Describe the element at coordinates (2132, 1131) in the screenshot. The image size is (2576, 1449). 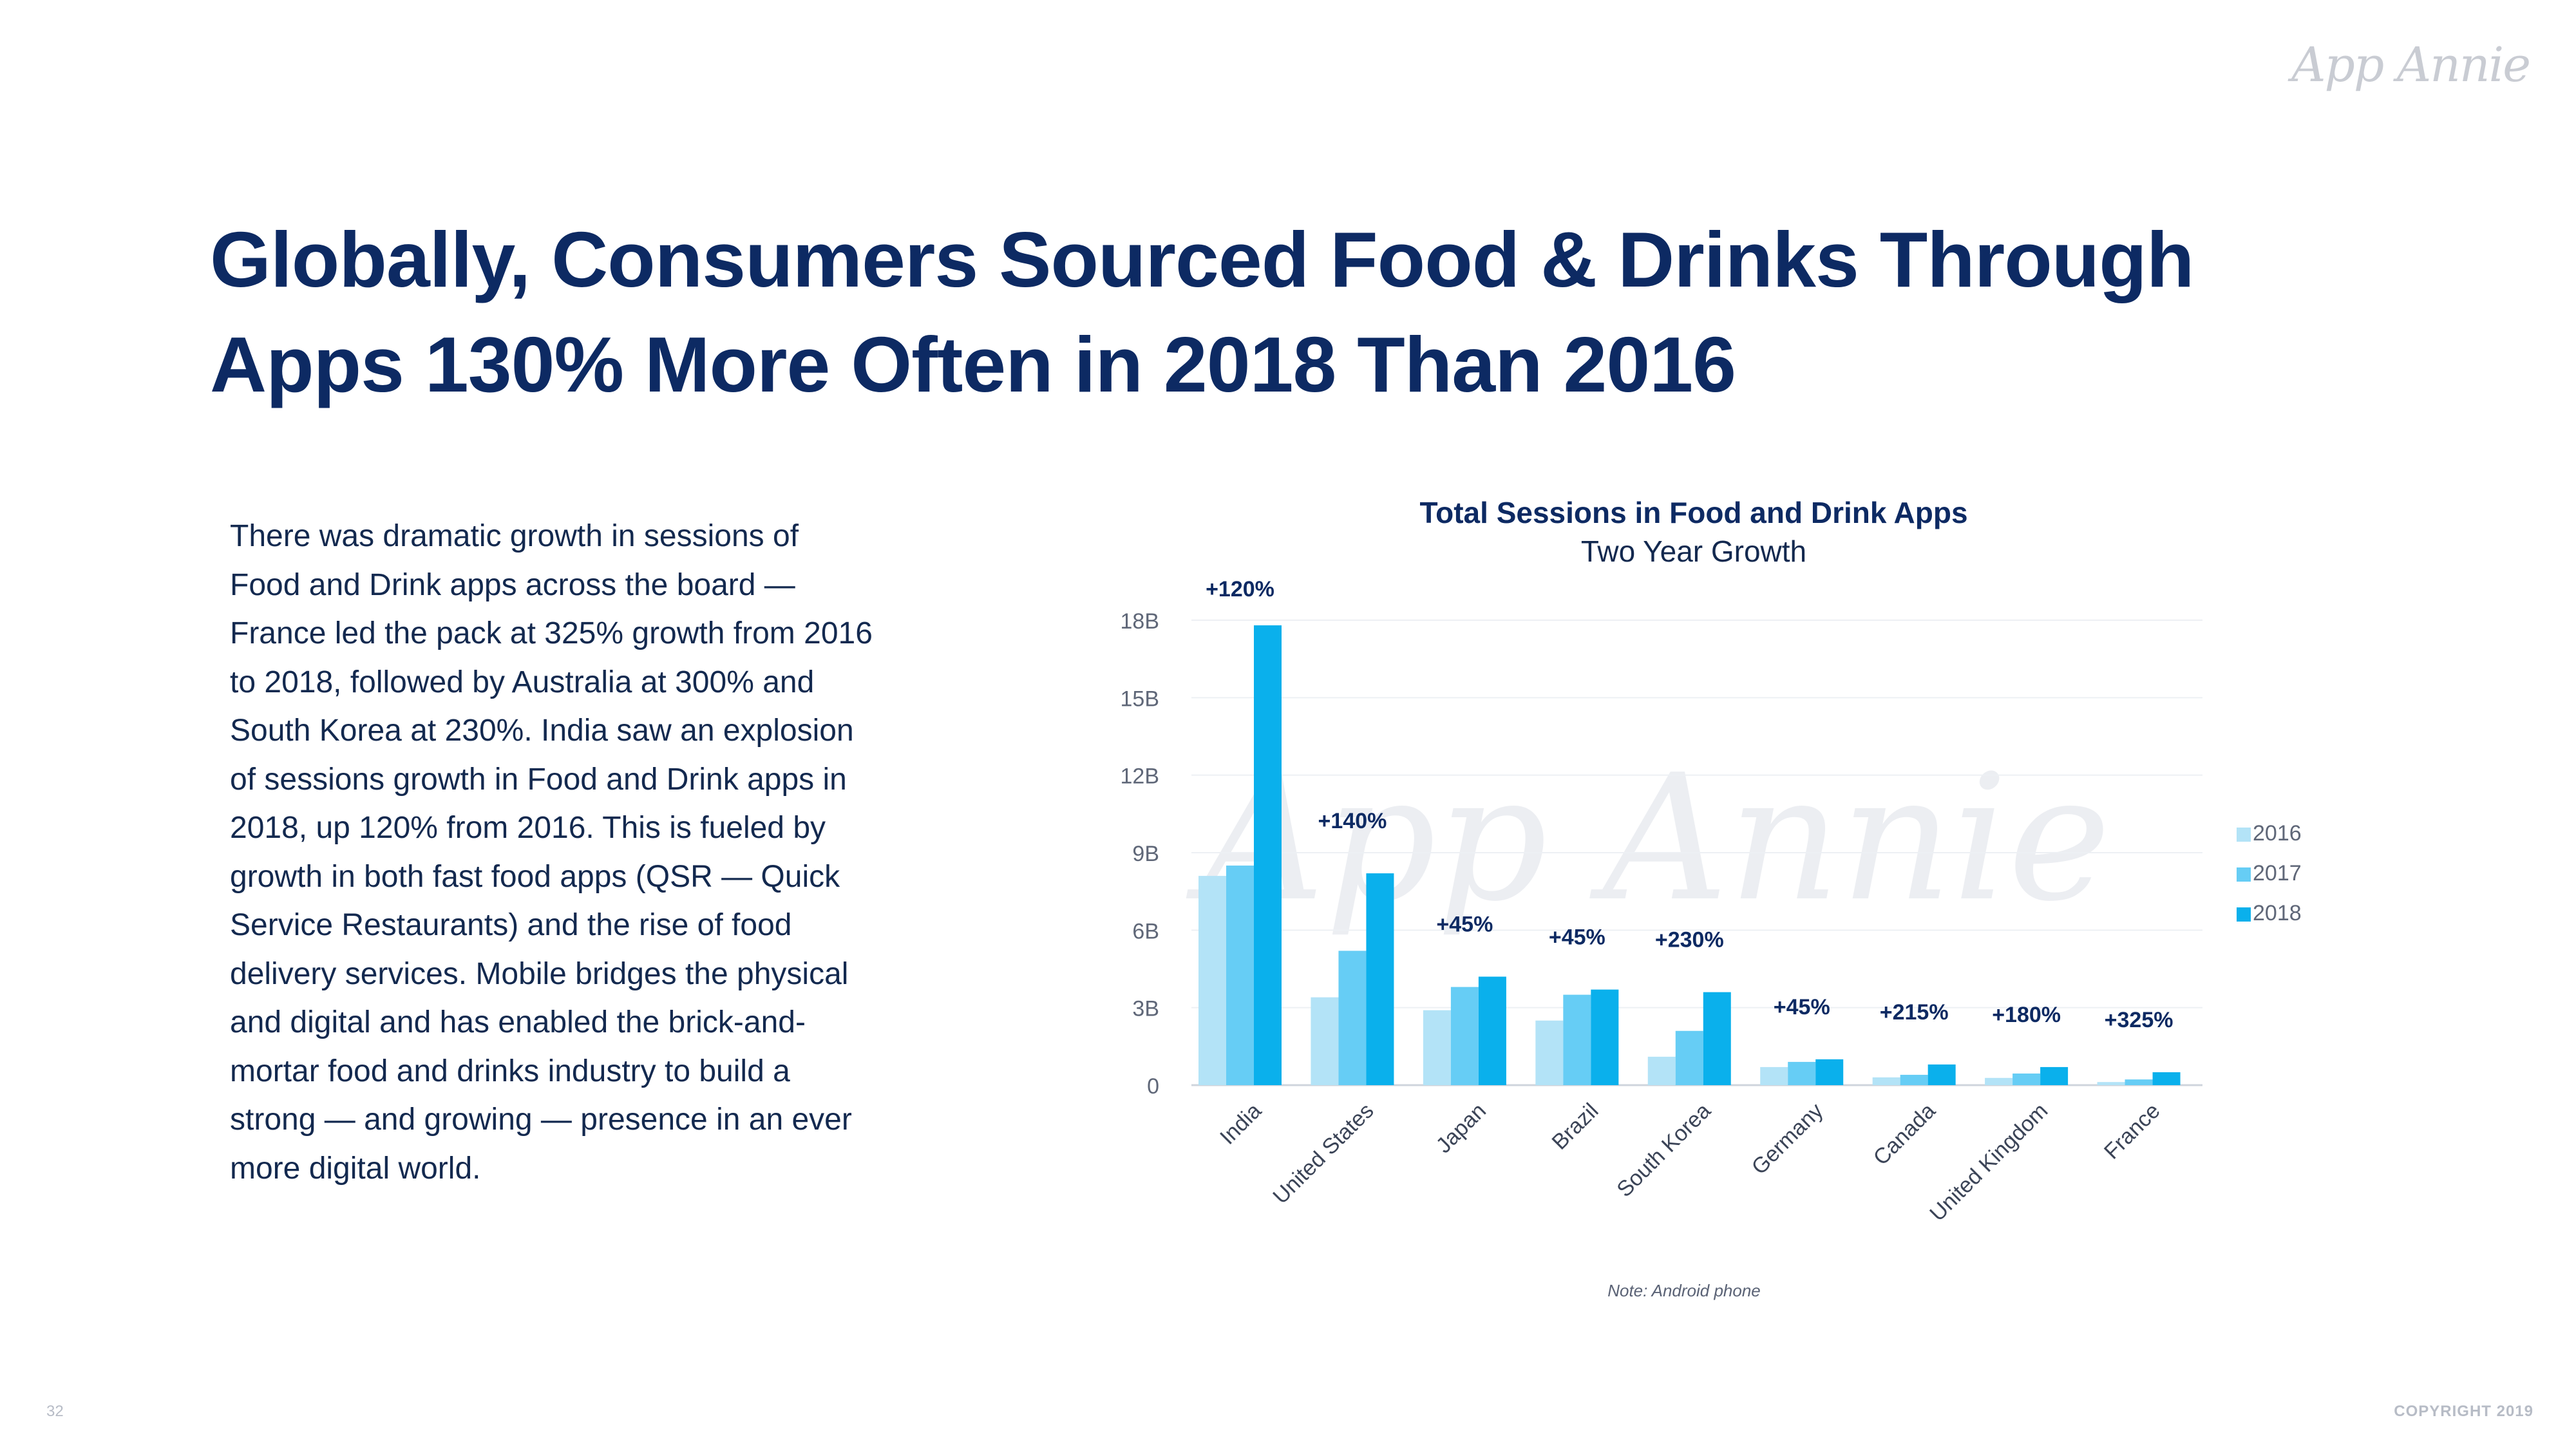
I see `x-tick-label: France` at that location.